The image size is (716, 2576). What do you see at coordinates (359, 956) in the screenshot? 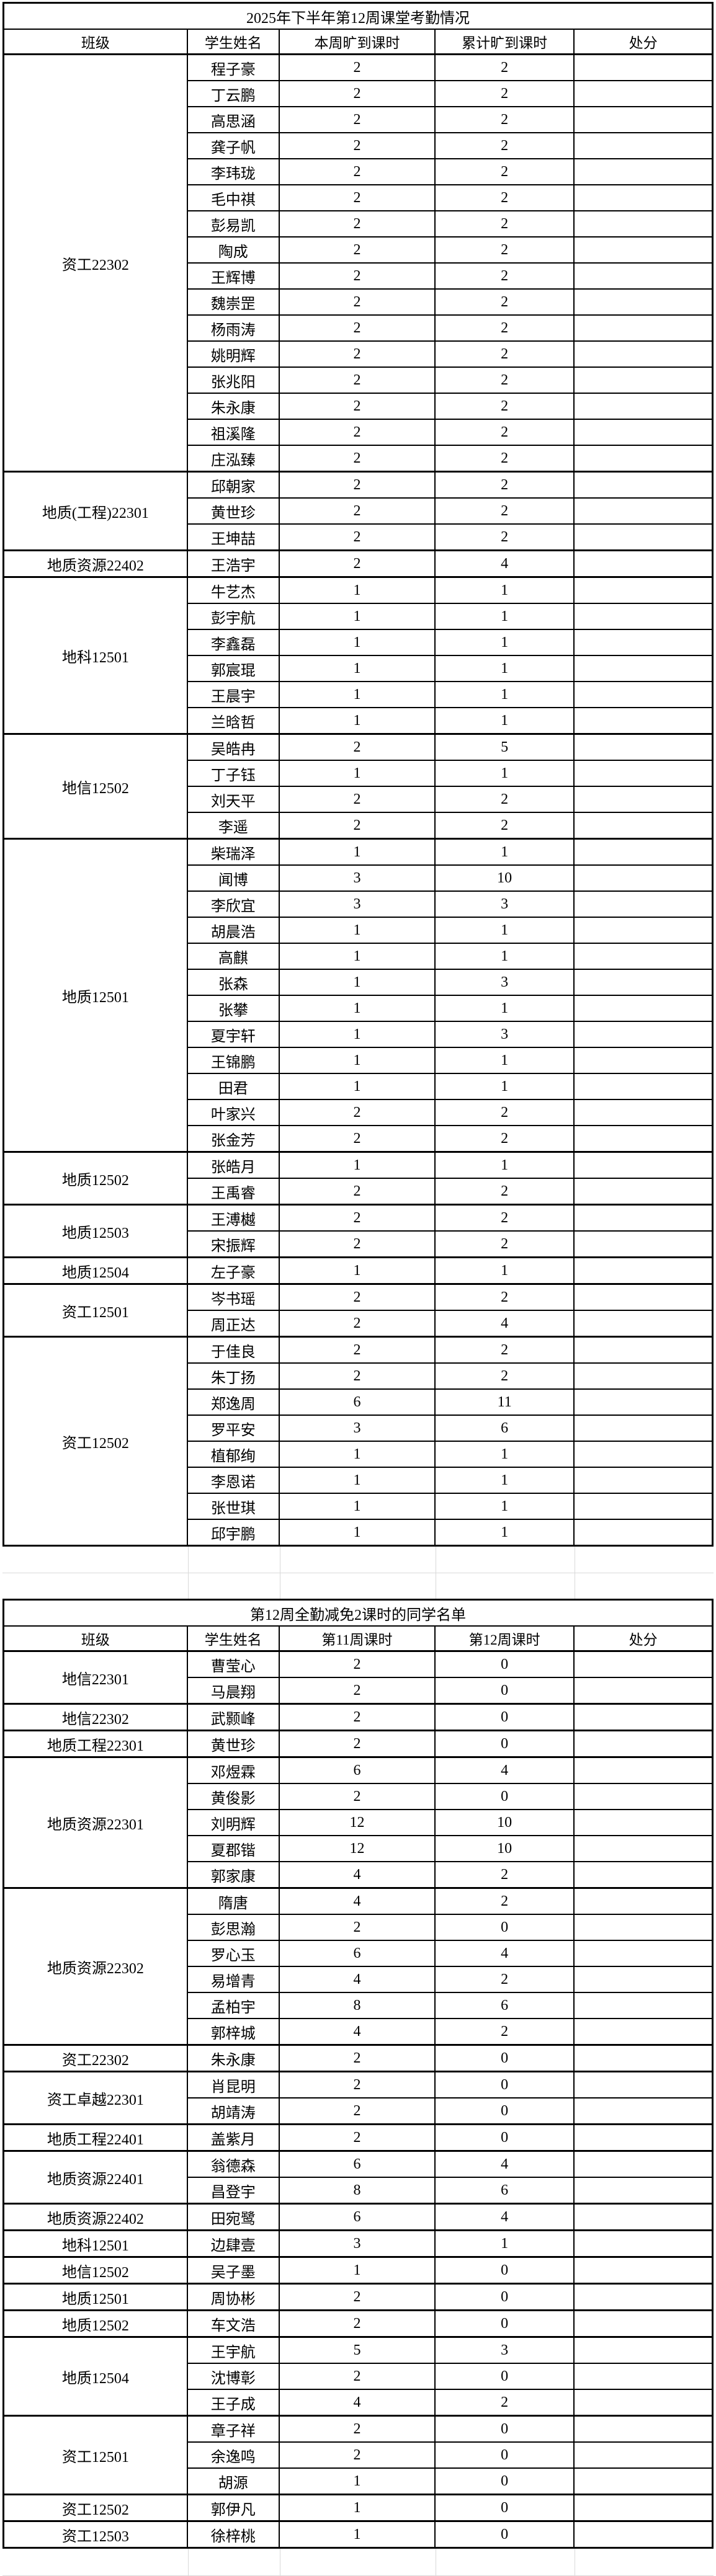
I see `table-row: 高麒 1 1` at bounding box center [359, 956].